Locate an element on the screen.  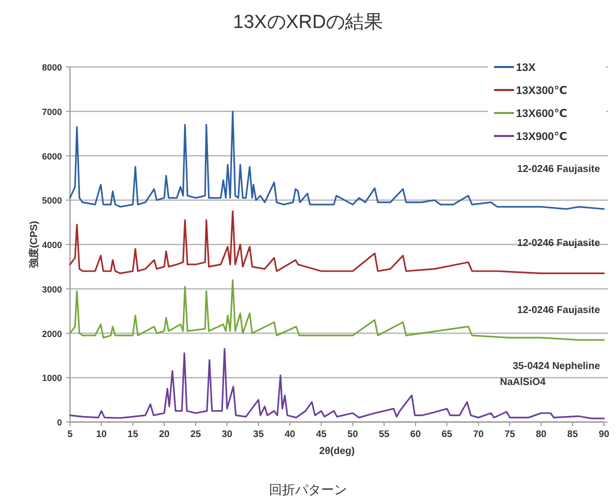
y-tick-label: 0 is located at coordinates (59, 423).